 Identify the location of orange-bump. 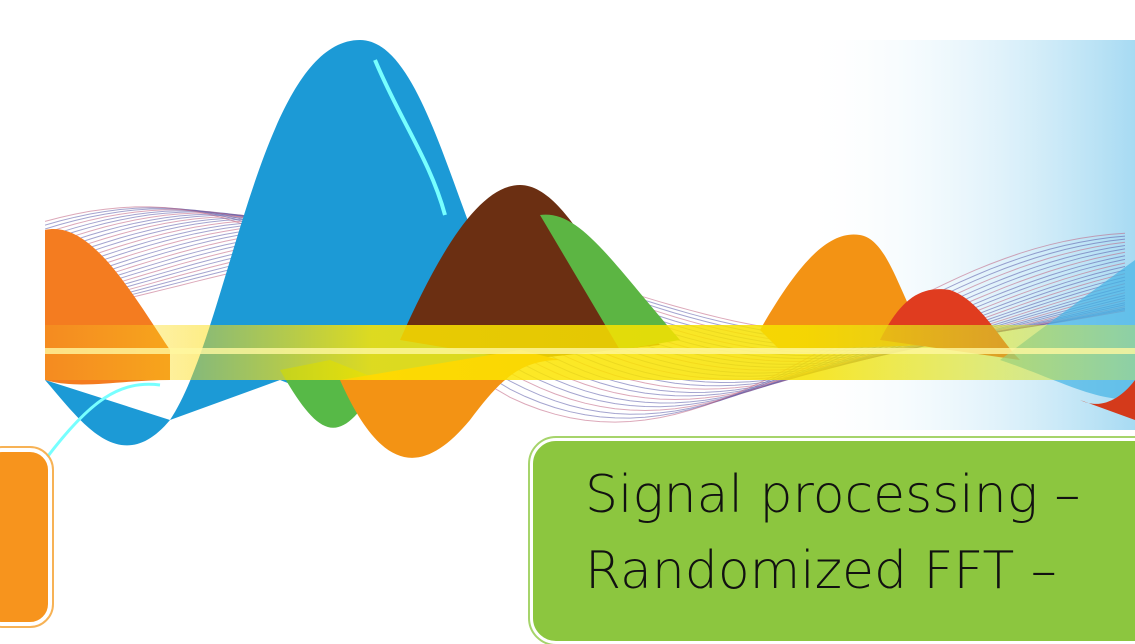
(845, 292).